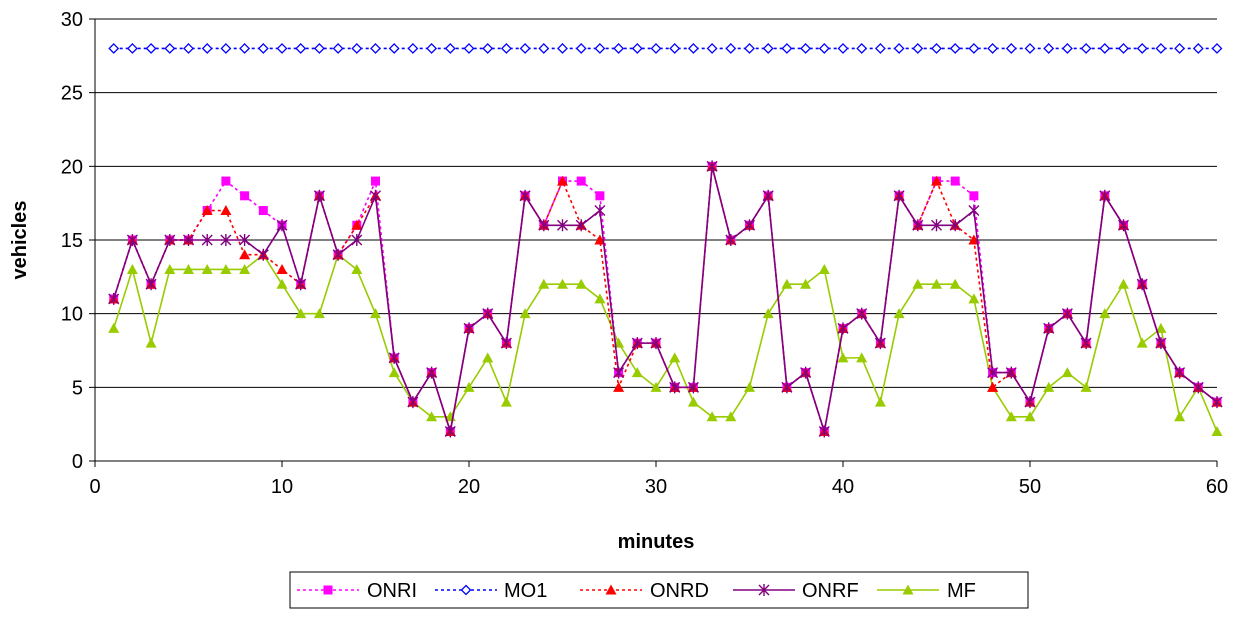 This screenshot has width=1241, height=619. What do you see at coordinates (77, 462) in the screenshot?
I see `y-tick-label: 0` at bounding box center [77, 462].